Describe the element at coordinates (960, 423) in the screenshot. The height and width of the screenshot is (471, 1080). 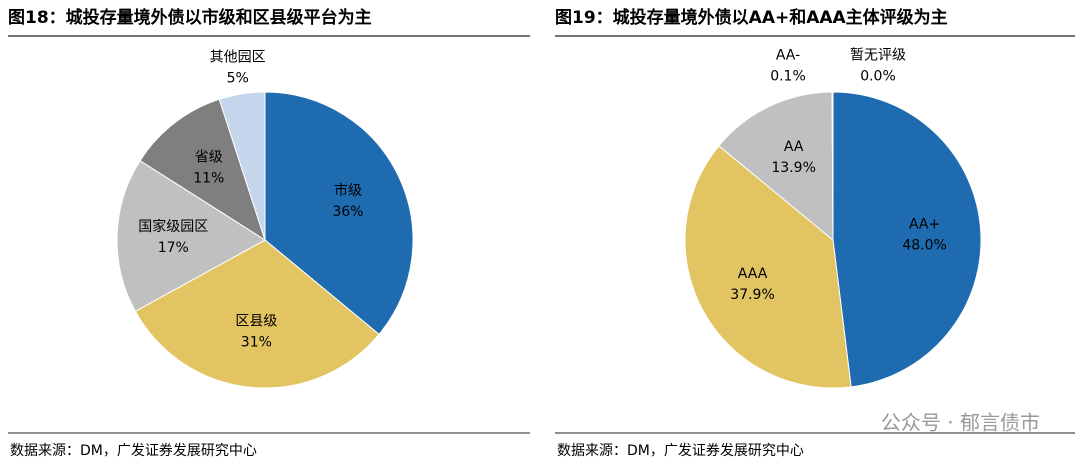
I see `watermark: 公众号 · 郁言债市` at that location.